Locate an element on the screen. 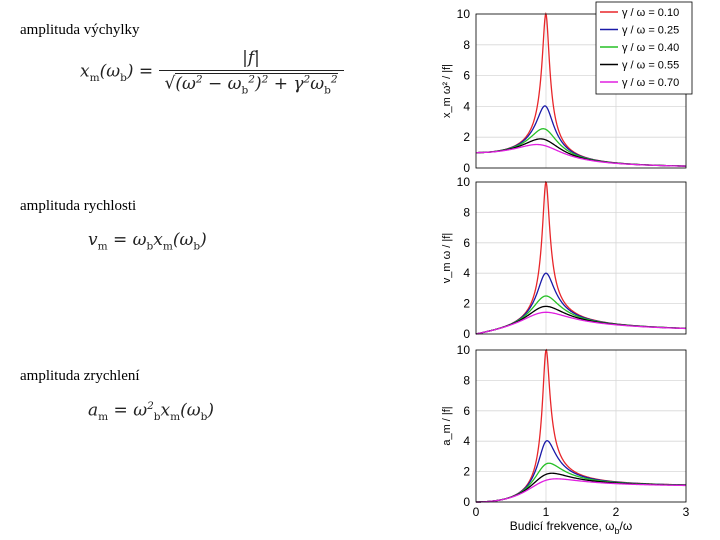  y-axis-label: x_m ω² / |f| is located at coordinates (447, 91).